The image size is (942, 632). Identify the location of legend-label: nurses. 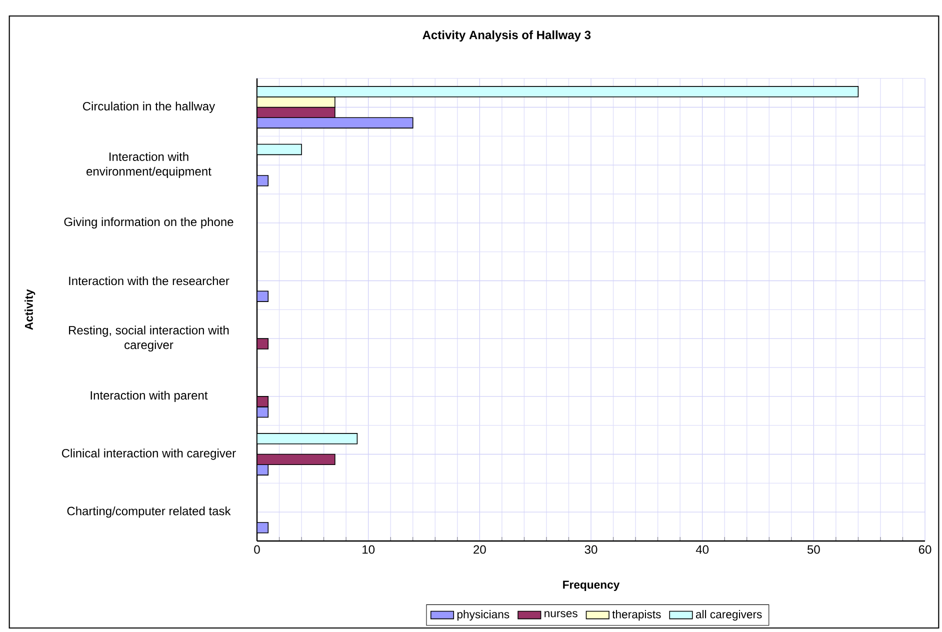
(561, 614).